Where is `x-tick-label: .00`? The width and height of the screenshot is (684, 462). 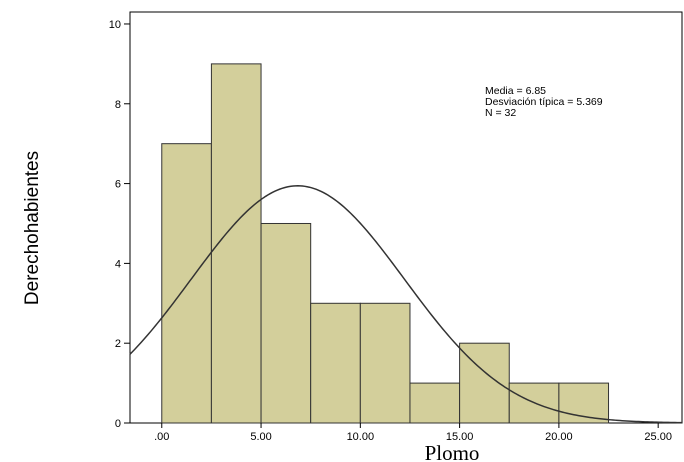 x-tick-label: .00 is located at coordinates (161, 437).